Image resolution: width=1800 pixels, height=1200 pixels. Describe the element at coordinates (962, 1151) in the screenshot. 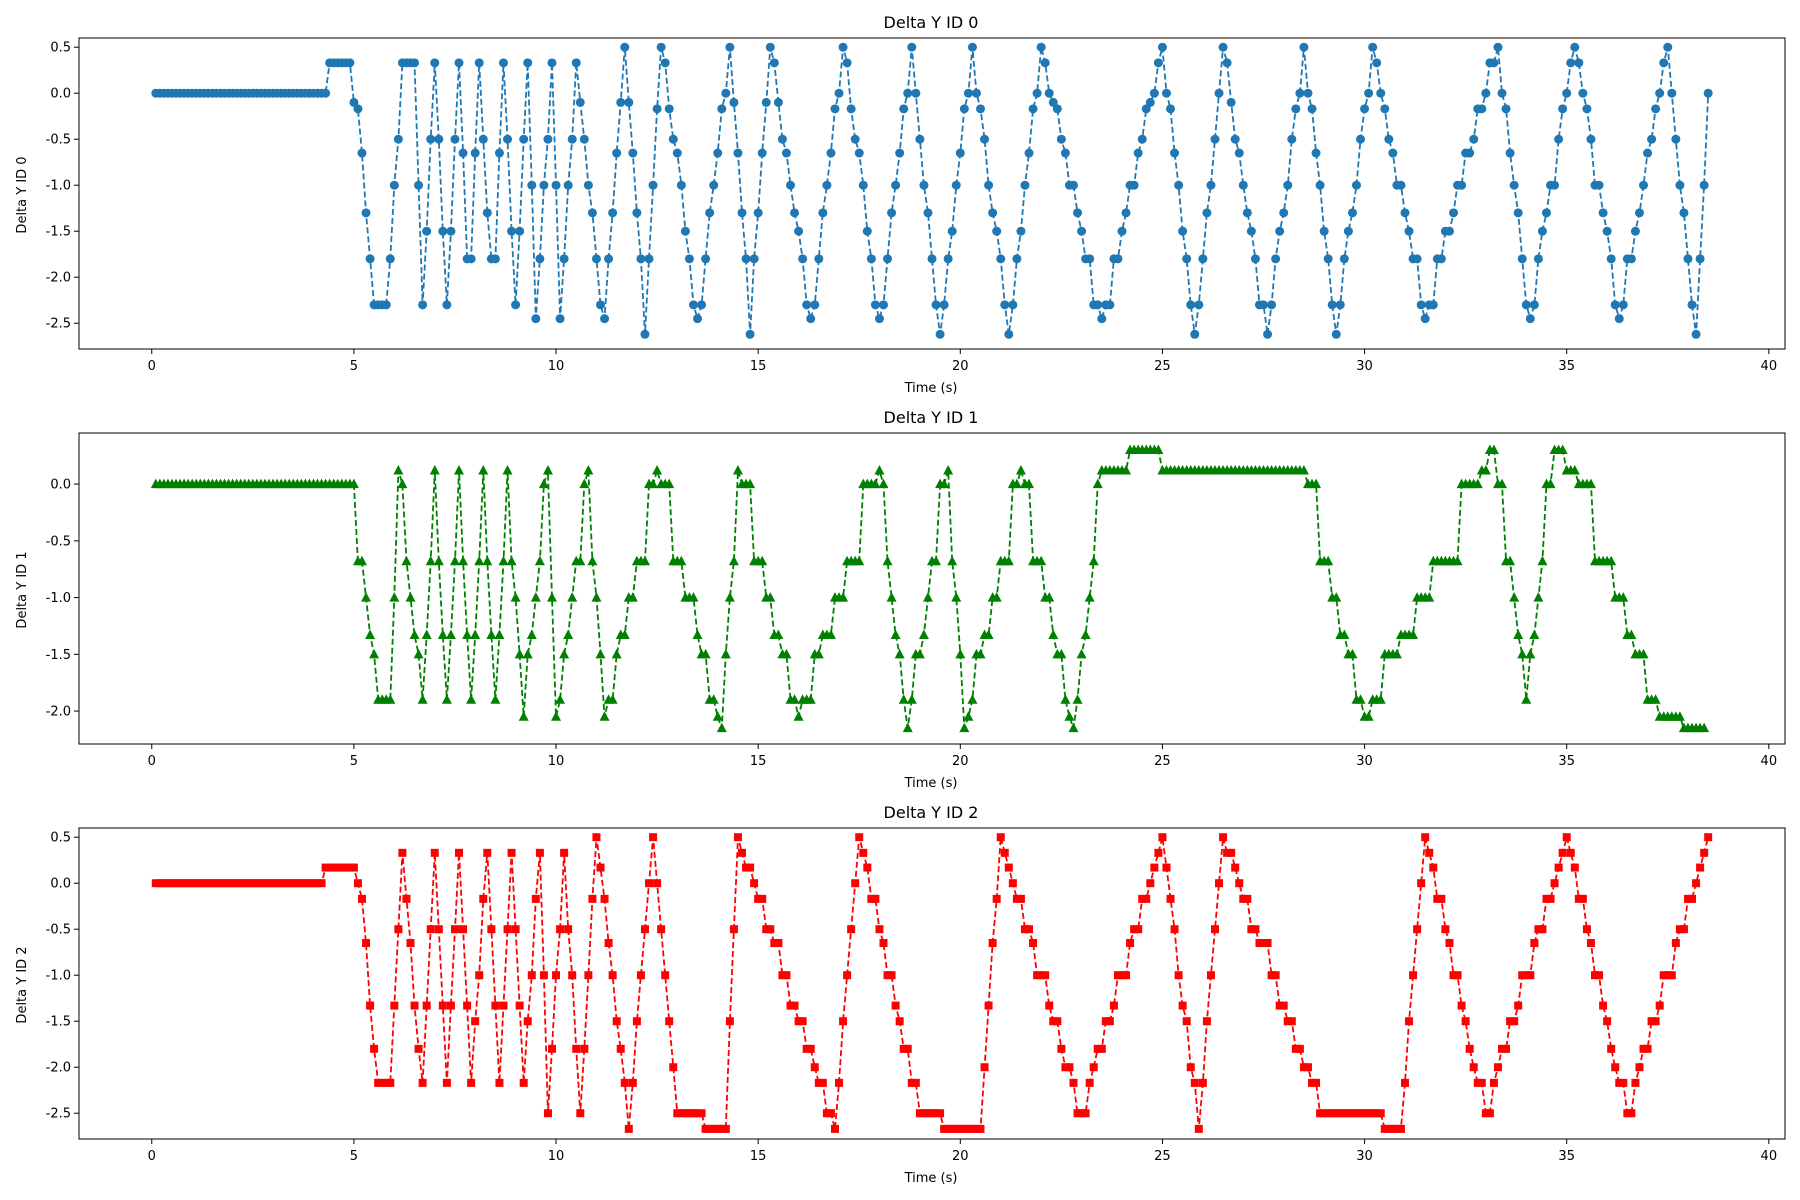

I see `x-ticks-2: 0 5 10 15 20 25 30 35 40` at that location.